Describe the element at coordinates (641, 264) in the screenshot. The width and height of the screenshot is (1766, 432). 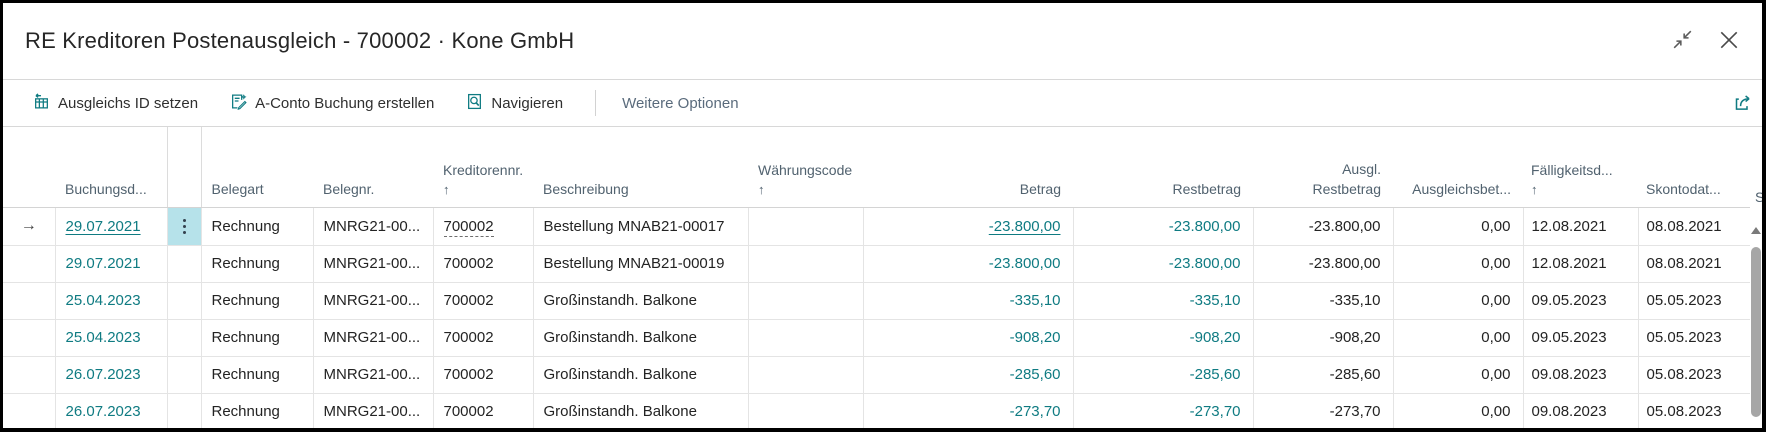
I see `cell-beschreibung: Bestellung MNAB21-00019` at that location.